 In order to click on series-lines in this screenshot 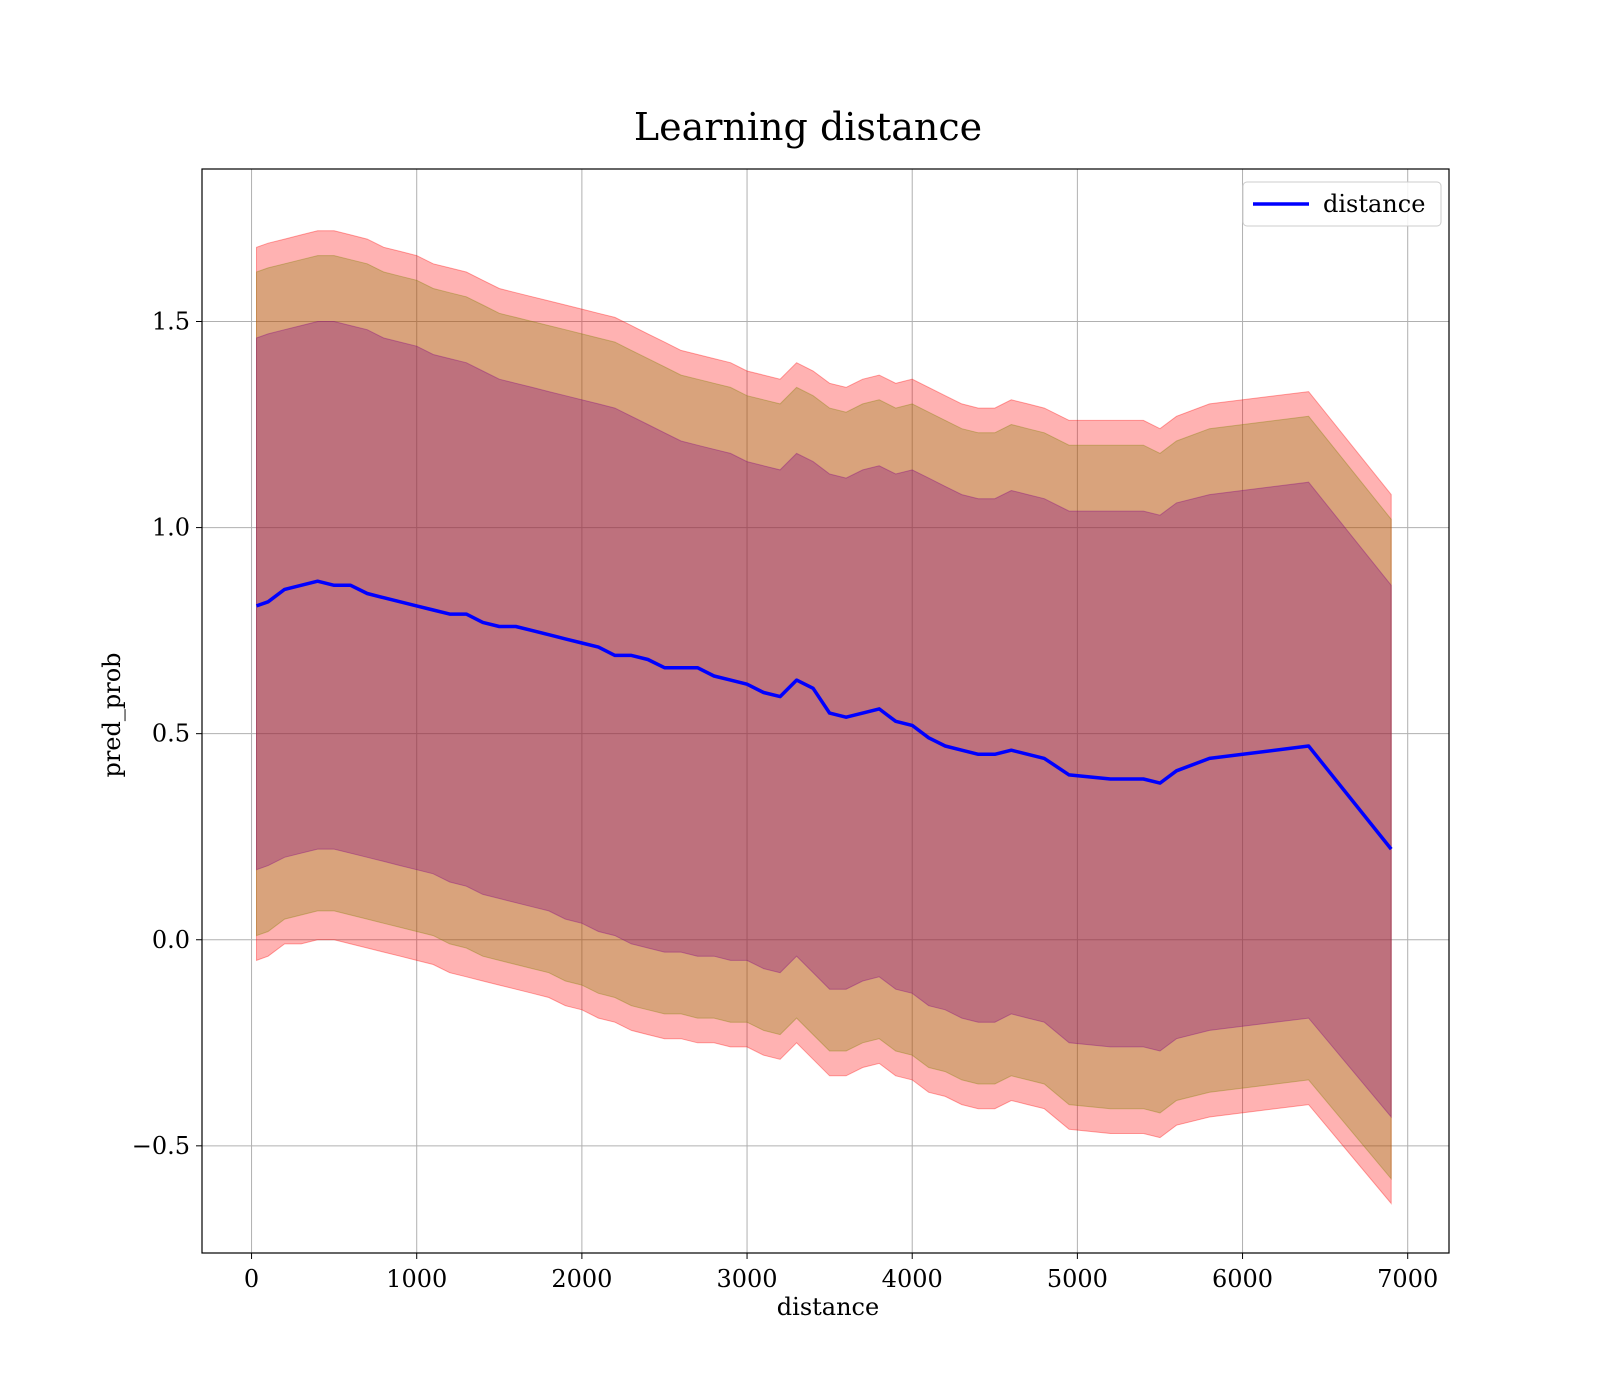, I will do `click(824, 715)`.